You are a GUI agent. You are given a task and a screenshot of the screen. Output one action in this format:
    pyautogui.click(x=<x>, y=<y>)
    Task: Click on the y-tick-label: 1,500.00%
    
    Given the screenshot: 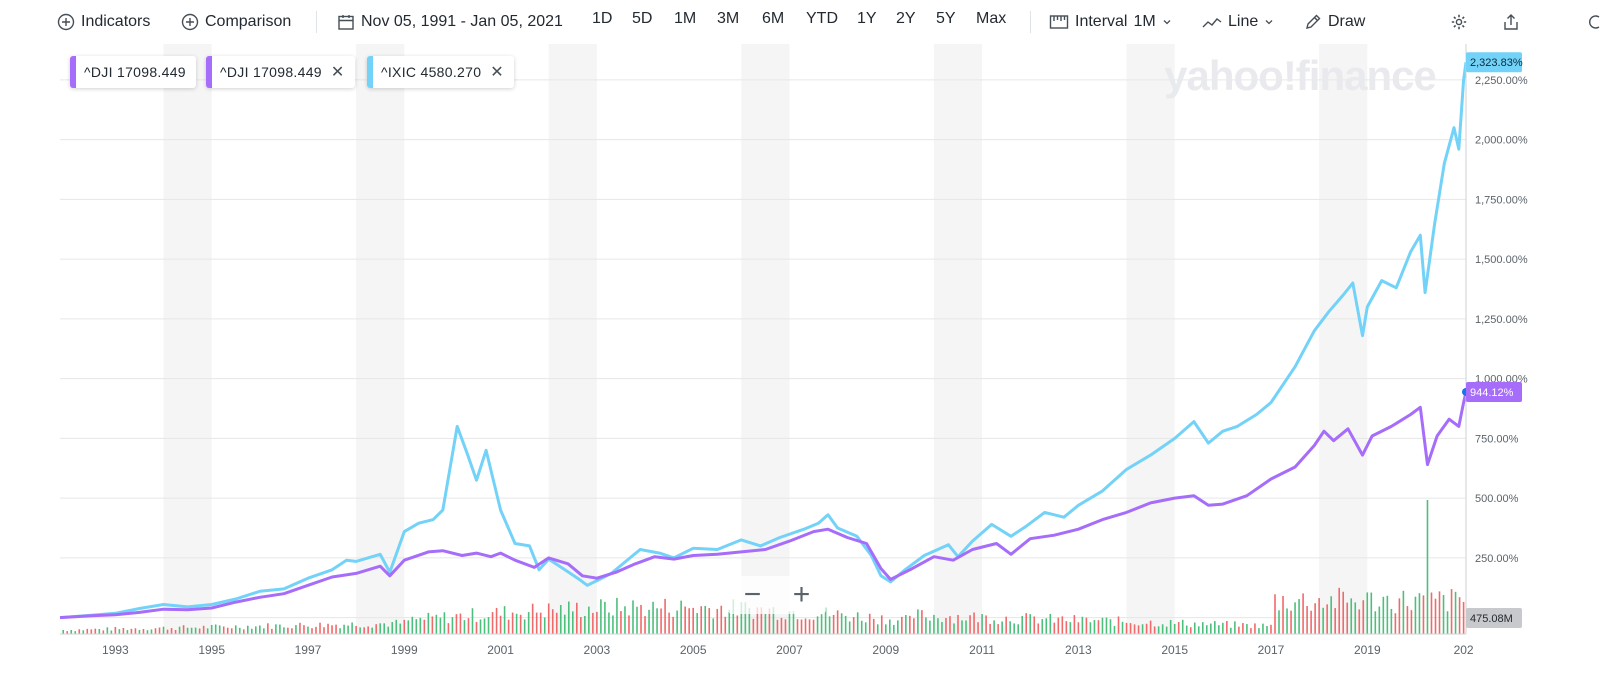 What is the action you would take?
    pyautogui.click(x=1501, y=260)
    